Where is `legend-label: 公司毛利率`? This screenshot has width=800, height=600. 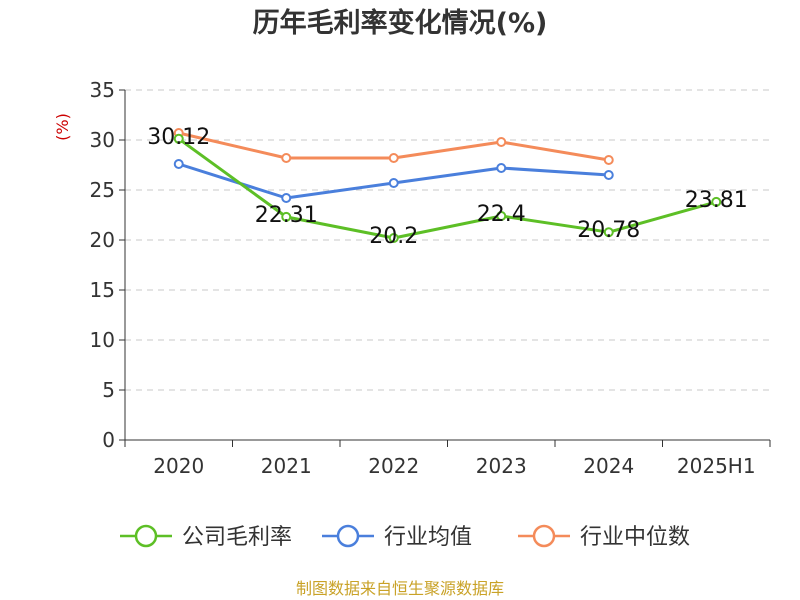 legend-label: 公司毛利率 is located at coordinates (237, 537).